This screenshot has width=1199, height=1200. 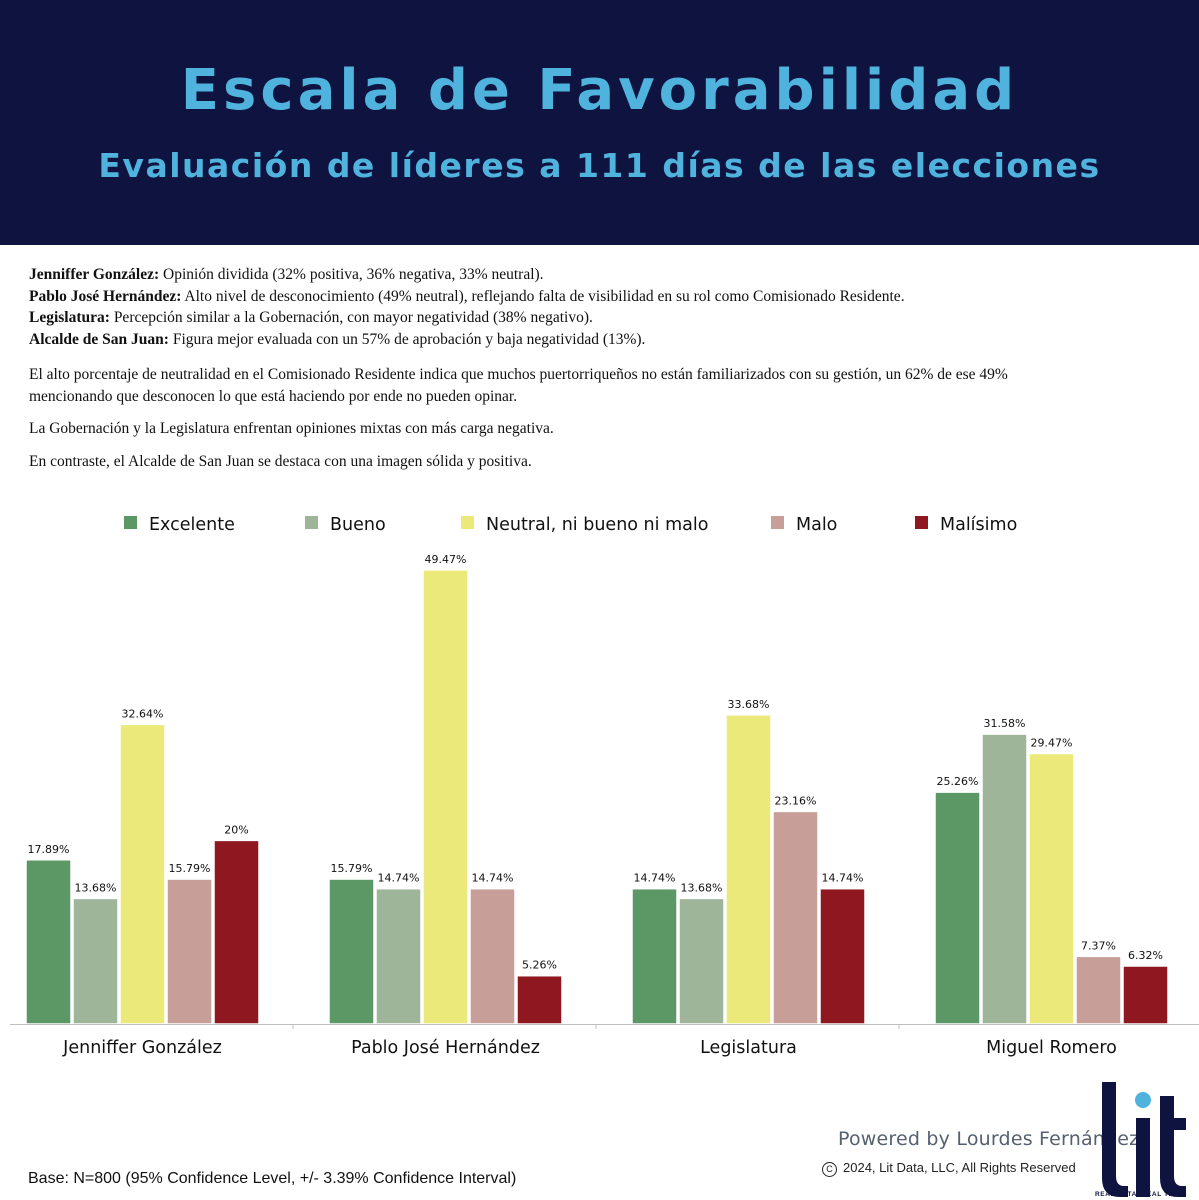 What do you see at coordinates (1005, 723) in the screenshot?
I see `bar-value-label: 31.58%` at bounding box center [1005, 723].